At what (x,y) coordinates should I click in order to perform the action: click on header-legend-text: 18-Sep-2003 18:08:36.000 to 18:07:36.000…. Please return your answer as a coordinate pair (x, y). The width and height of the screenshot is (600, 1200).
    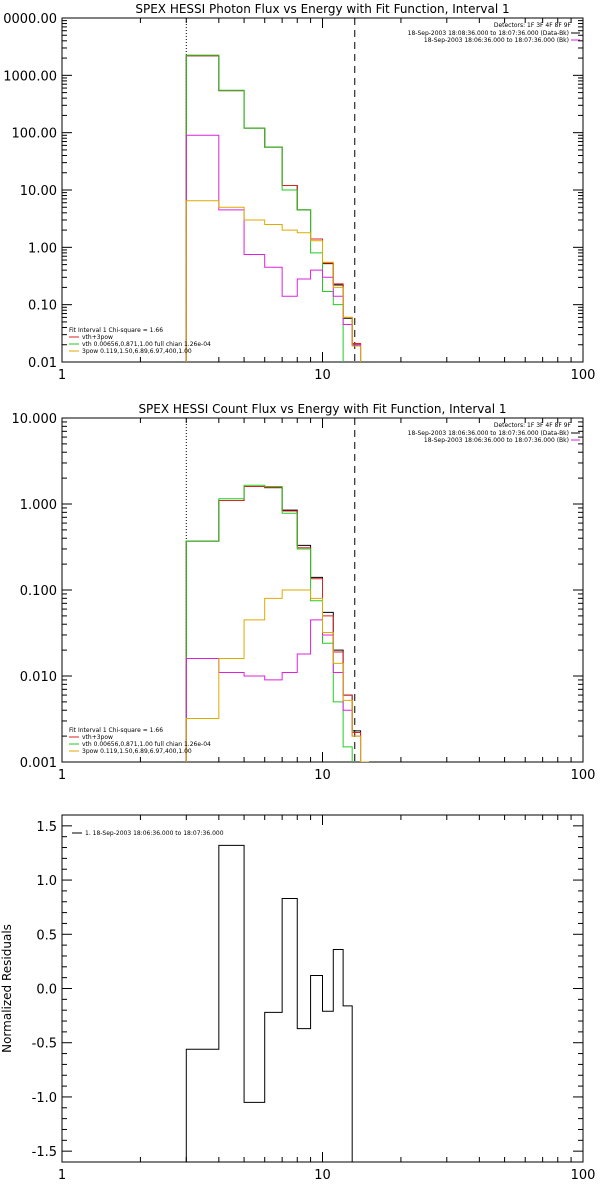
    Looking at the image, I should click on (488, 33).